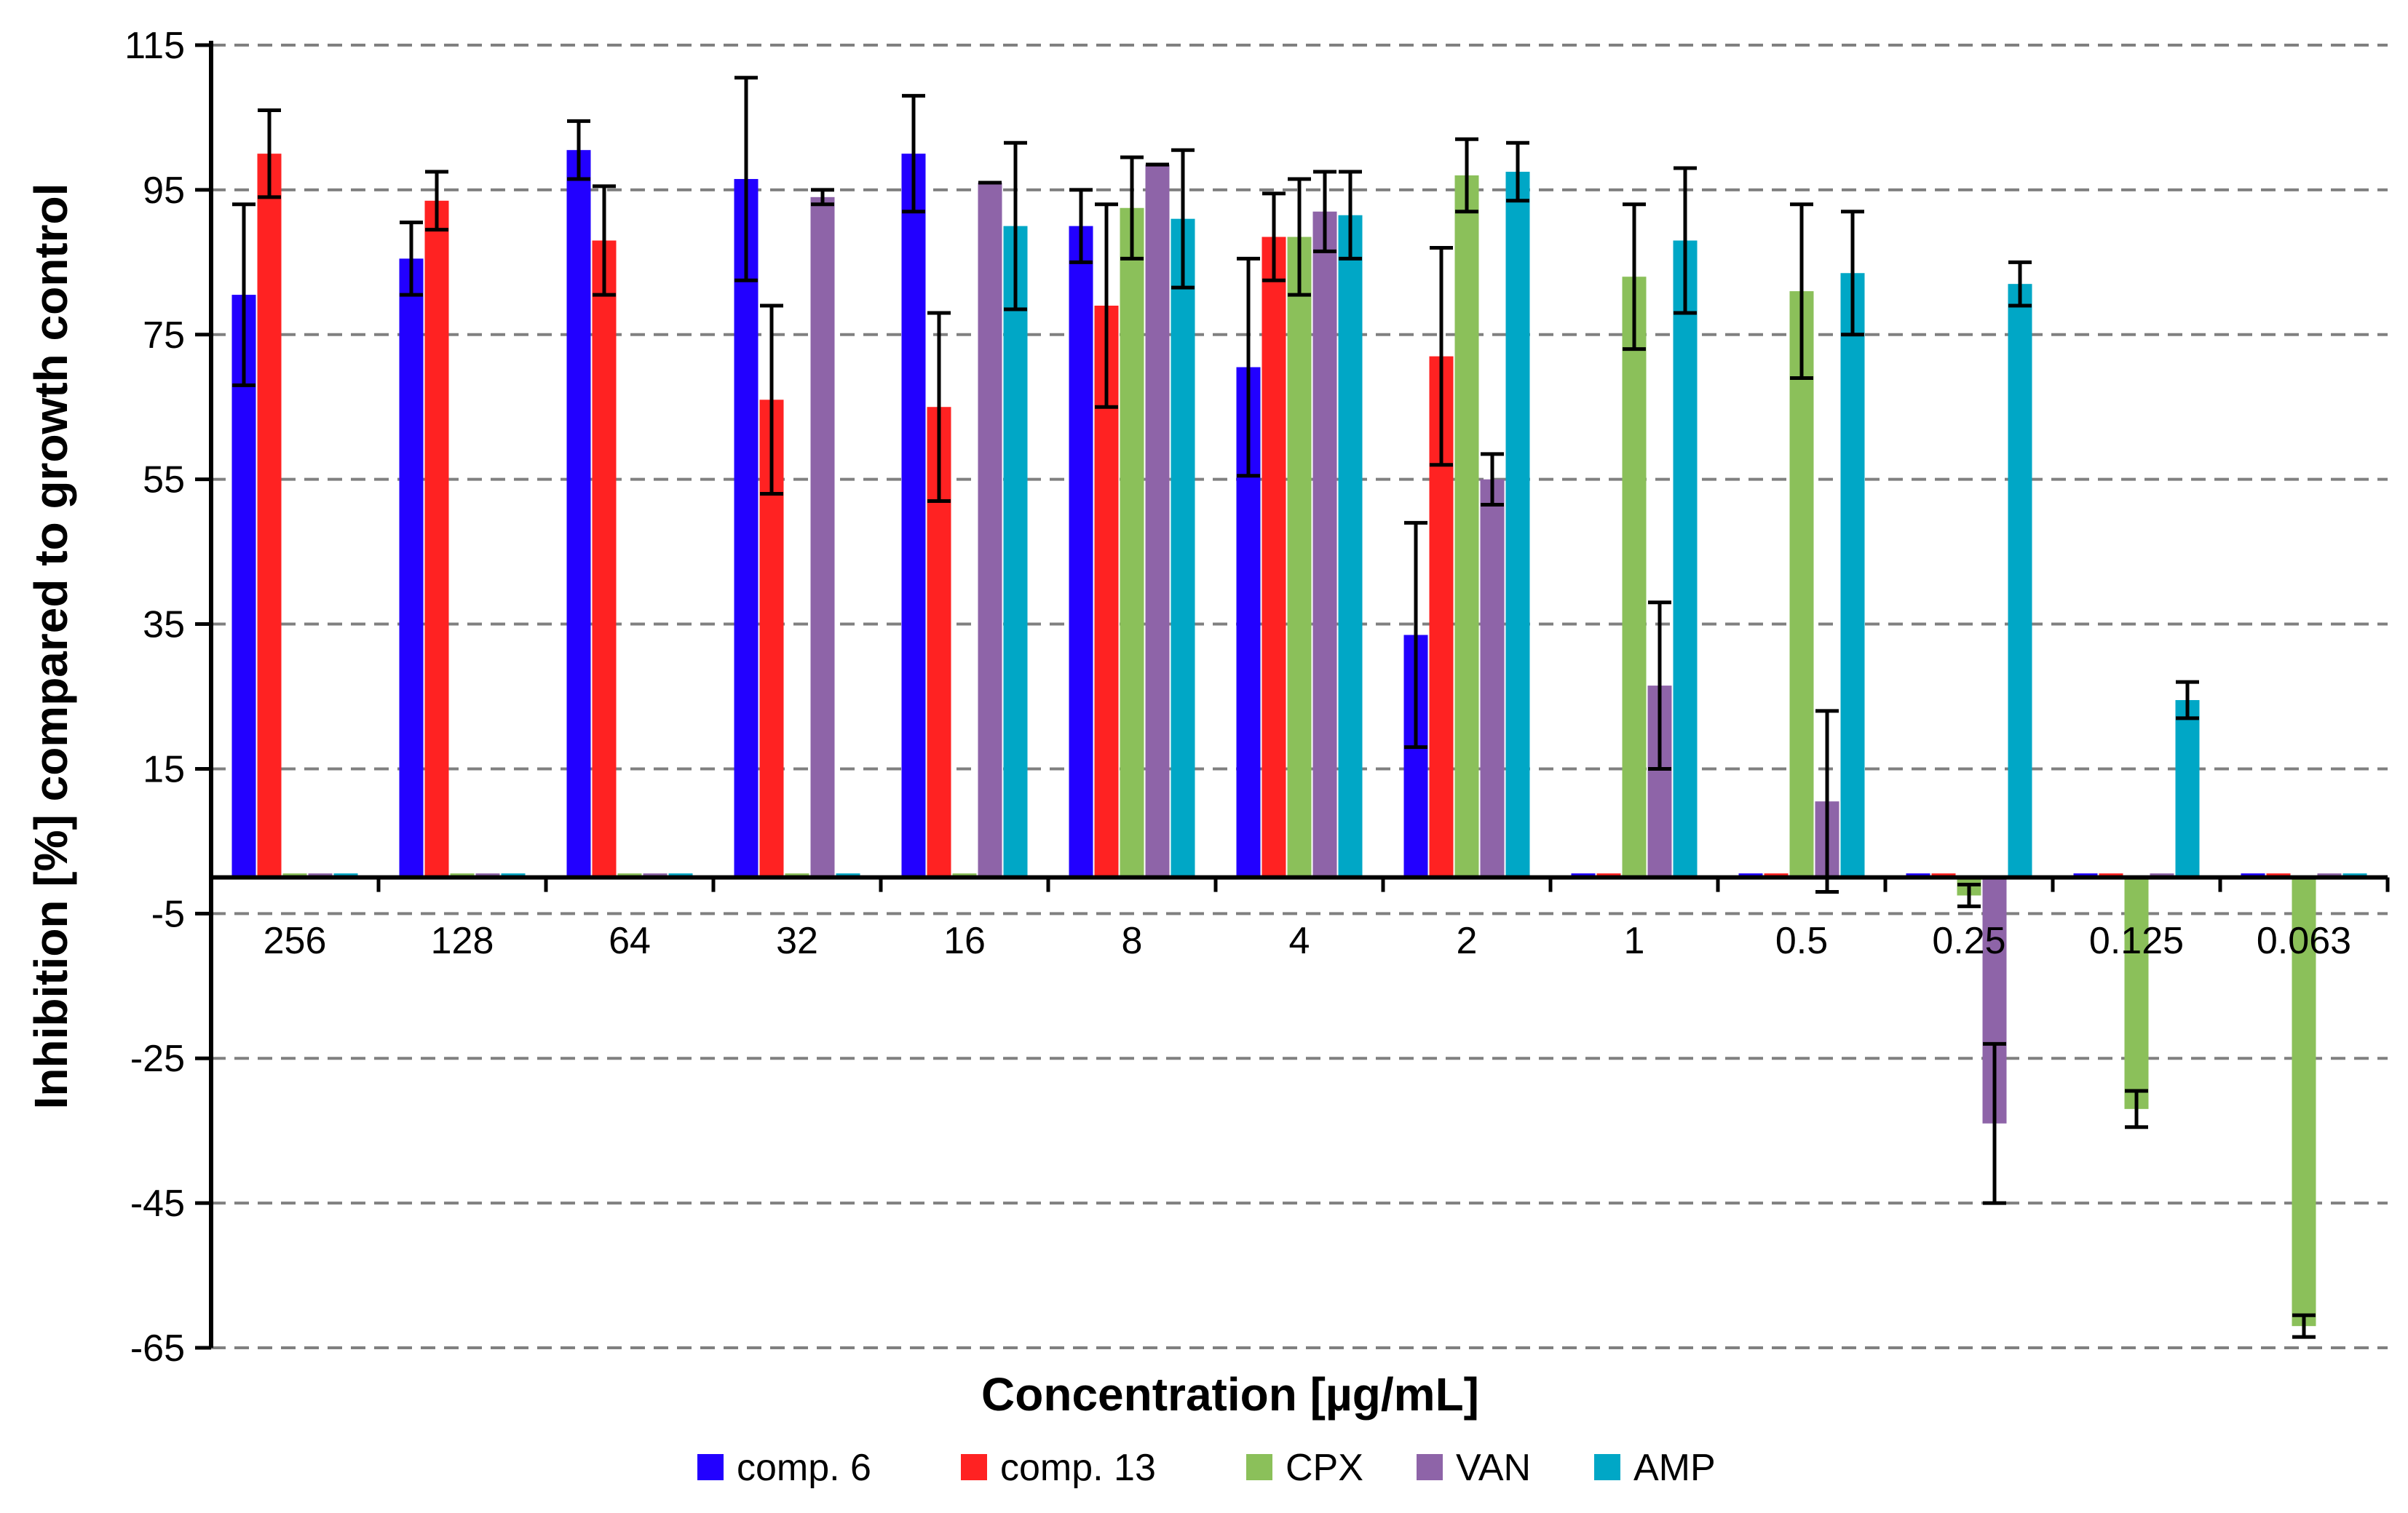  What do you see at coordinates (804, 1468) in the screenshot?
I see `legend-label: comp. 6` at bounding box center [804, 1468].